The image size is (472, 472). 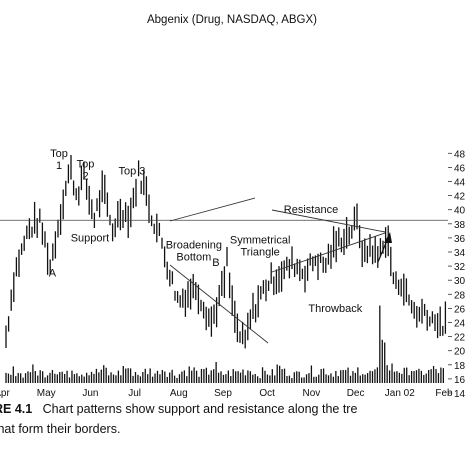 I want to click on x-tick-label: Jul, so click(x=134, y=393).